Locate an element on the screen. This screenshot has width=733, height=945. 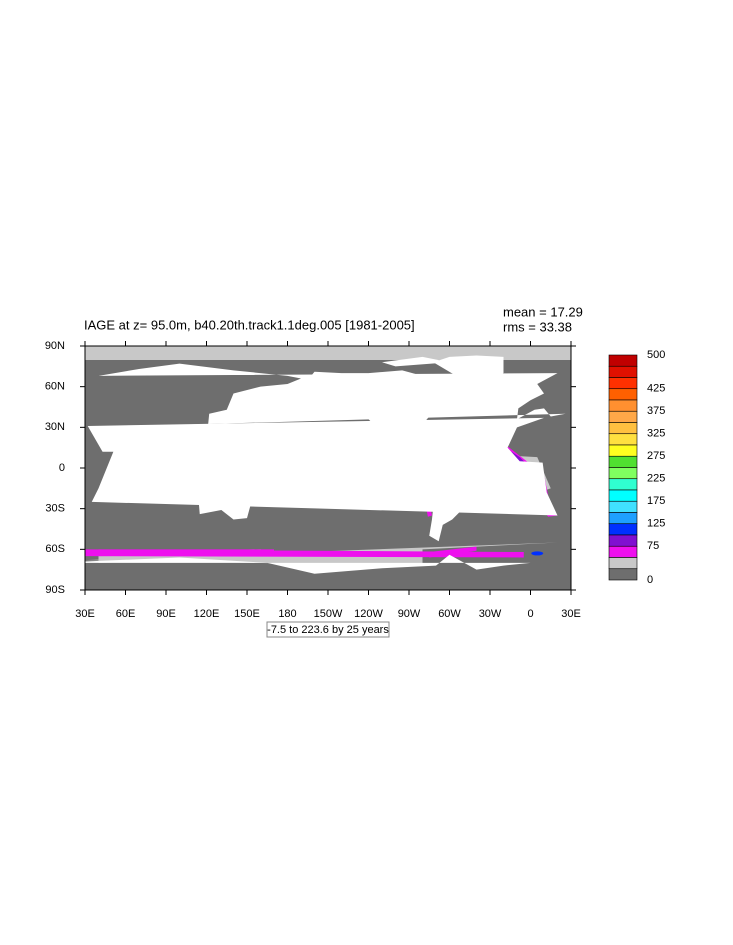
colorbar-label: 0 is located at coordinates (650, 580).